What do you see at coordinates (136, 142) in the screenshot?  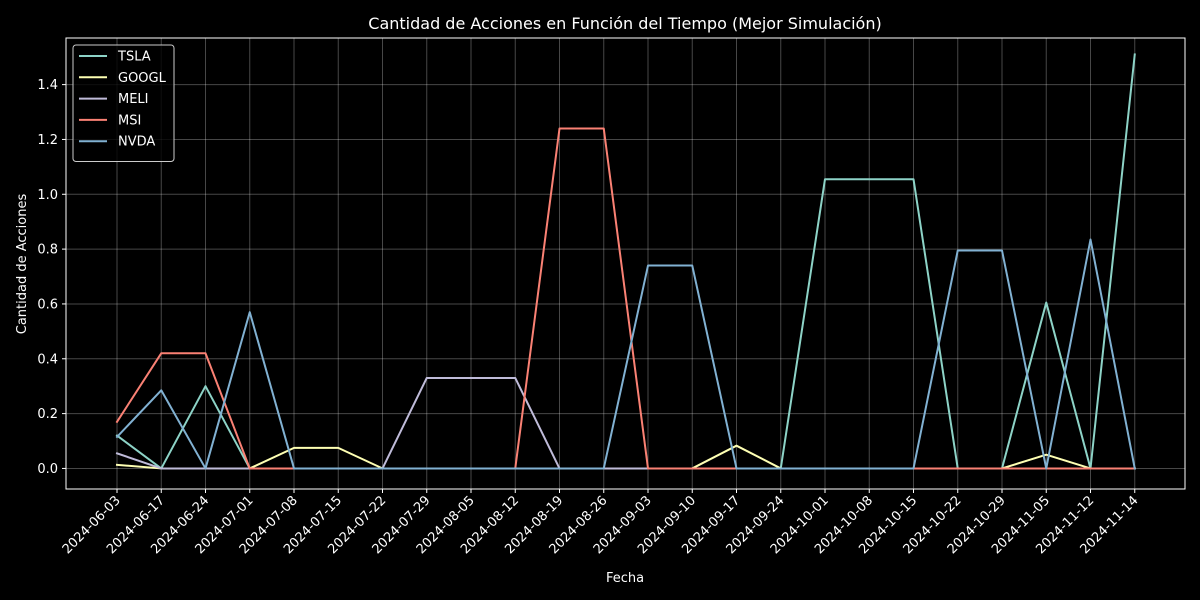 I see `legend-label-nvda: NVDA` at bounding box center [136, 142].